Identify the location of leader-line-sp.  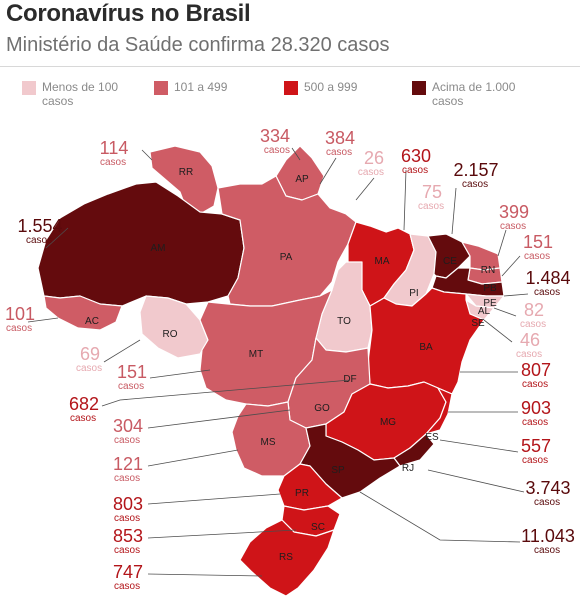
(440, 517).